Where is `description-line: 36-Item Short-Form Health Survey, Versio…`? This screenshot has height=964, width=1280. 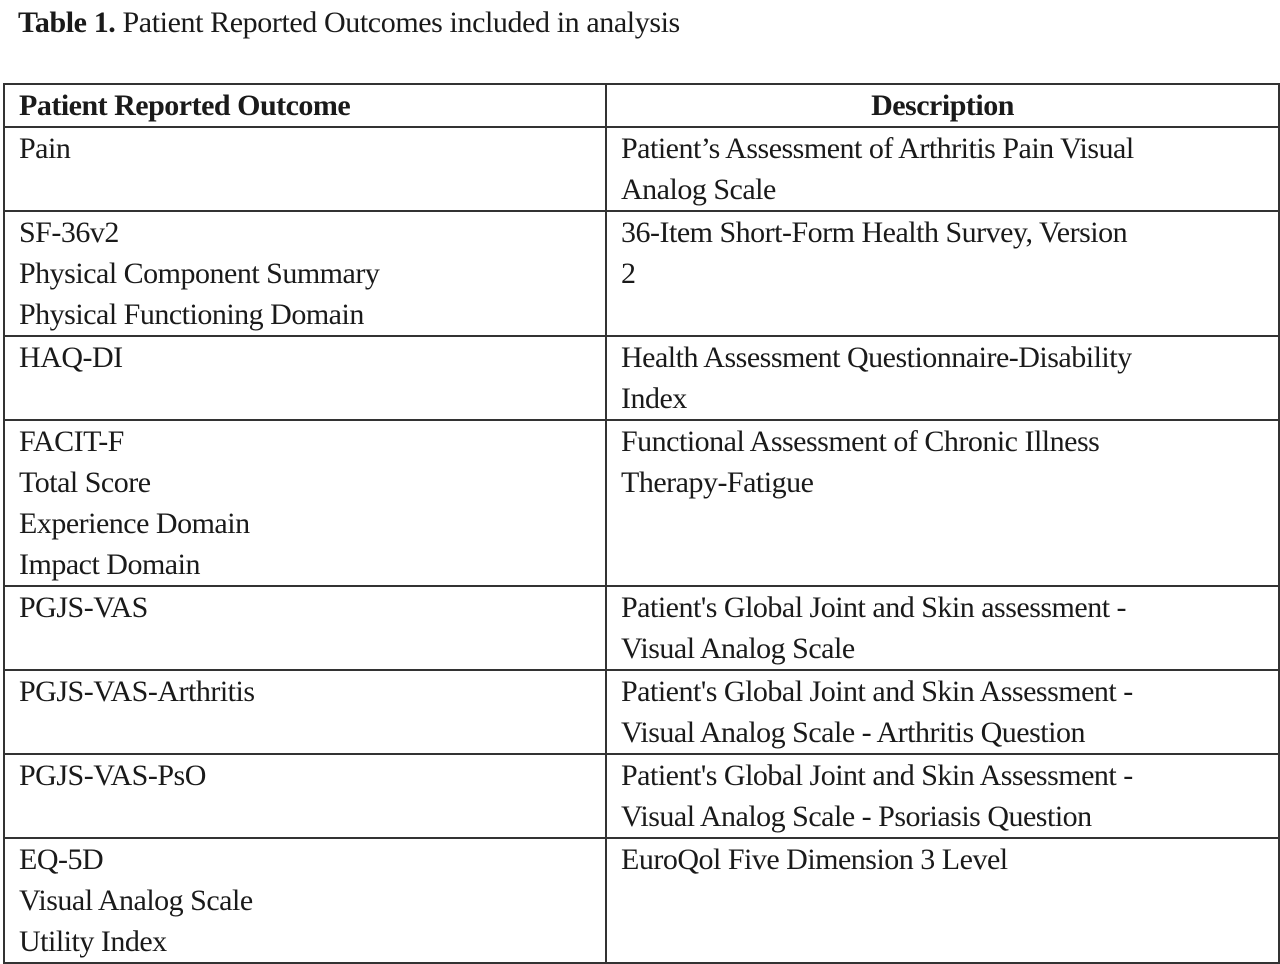
description-line: 36-Item Short-Form Health Survey, Versio… is located at coordinates (874, 232).